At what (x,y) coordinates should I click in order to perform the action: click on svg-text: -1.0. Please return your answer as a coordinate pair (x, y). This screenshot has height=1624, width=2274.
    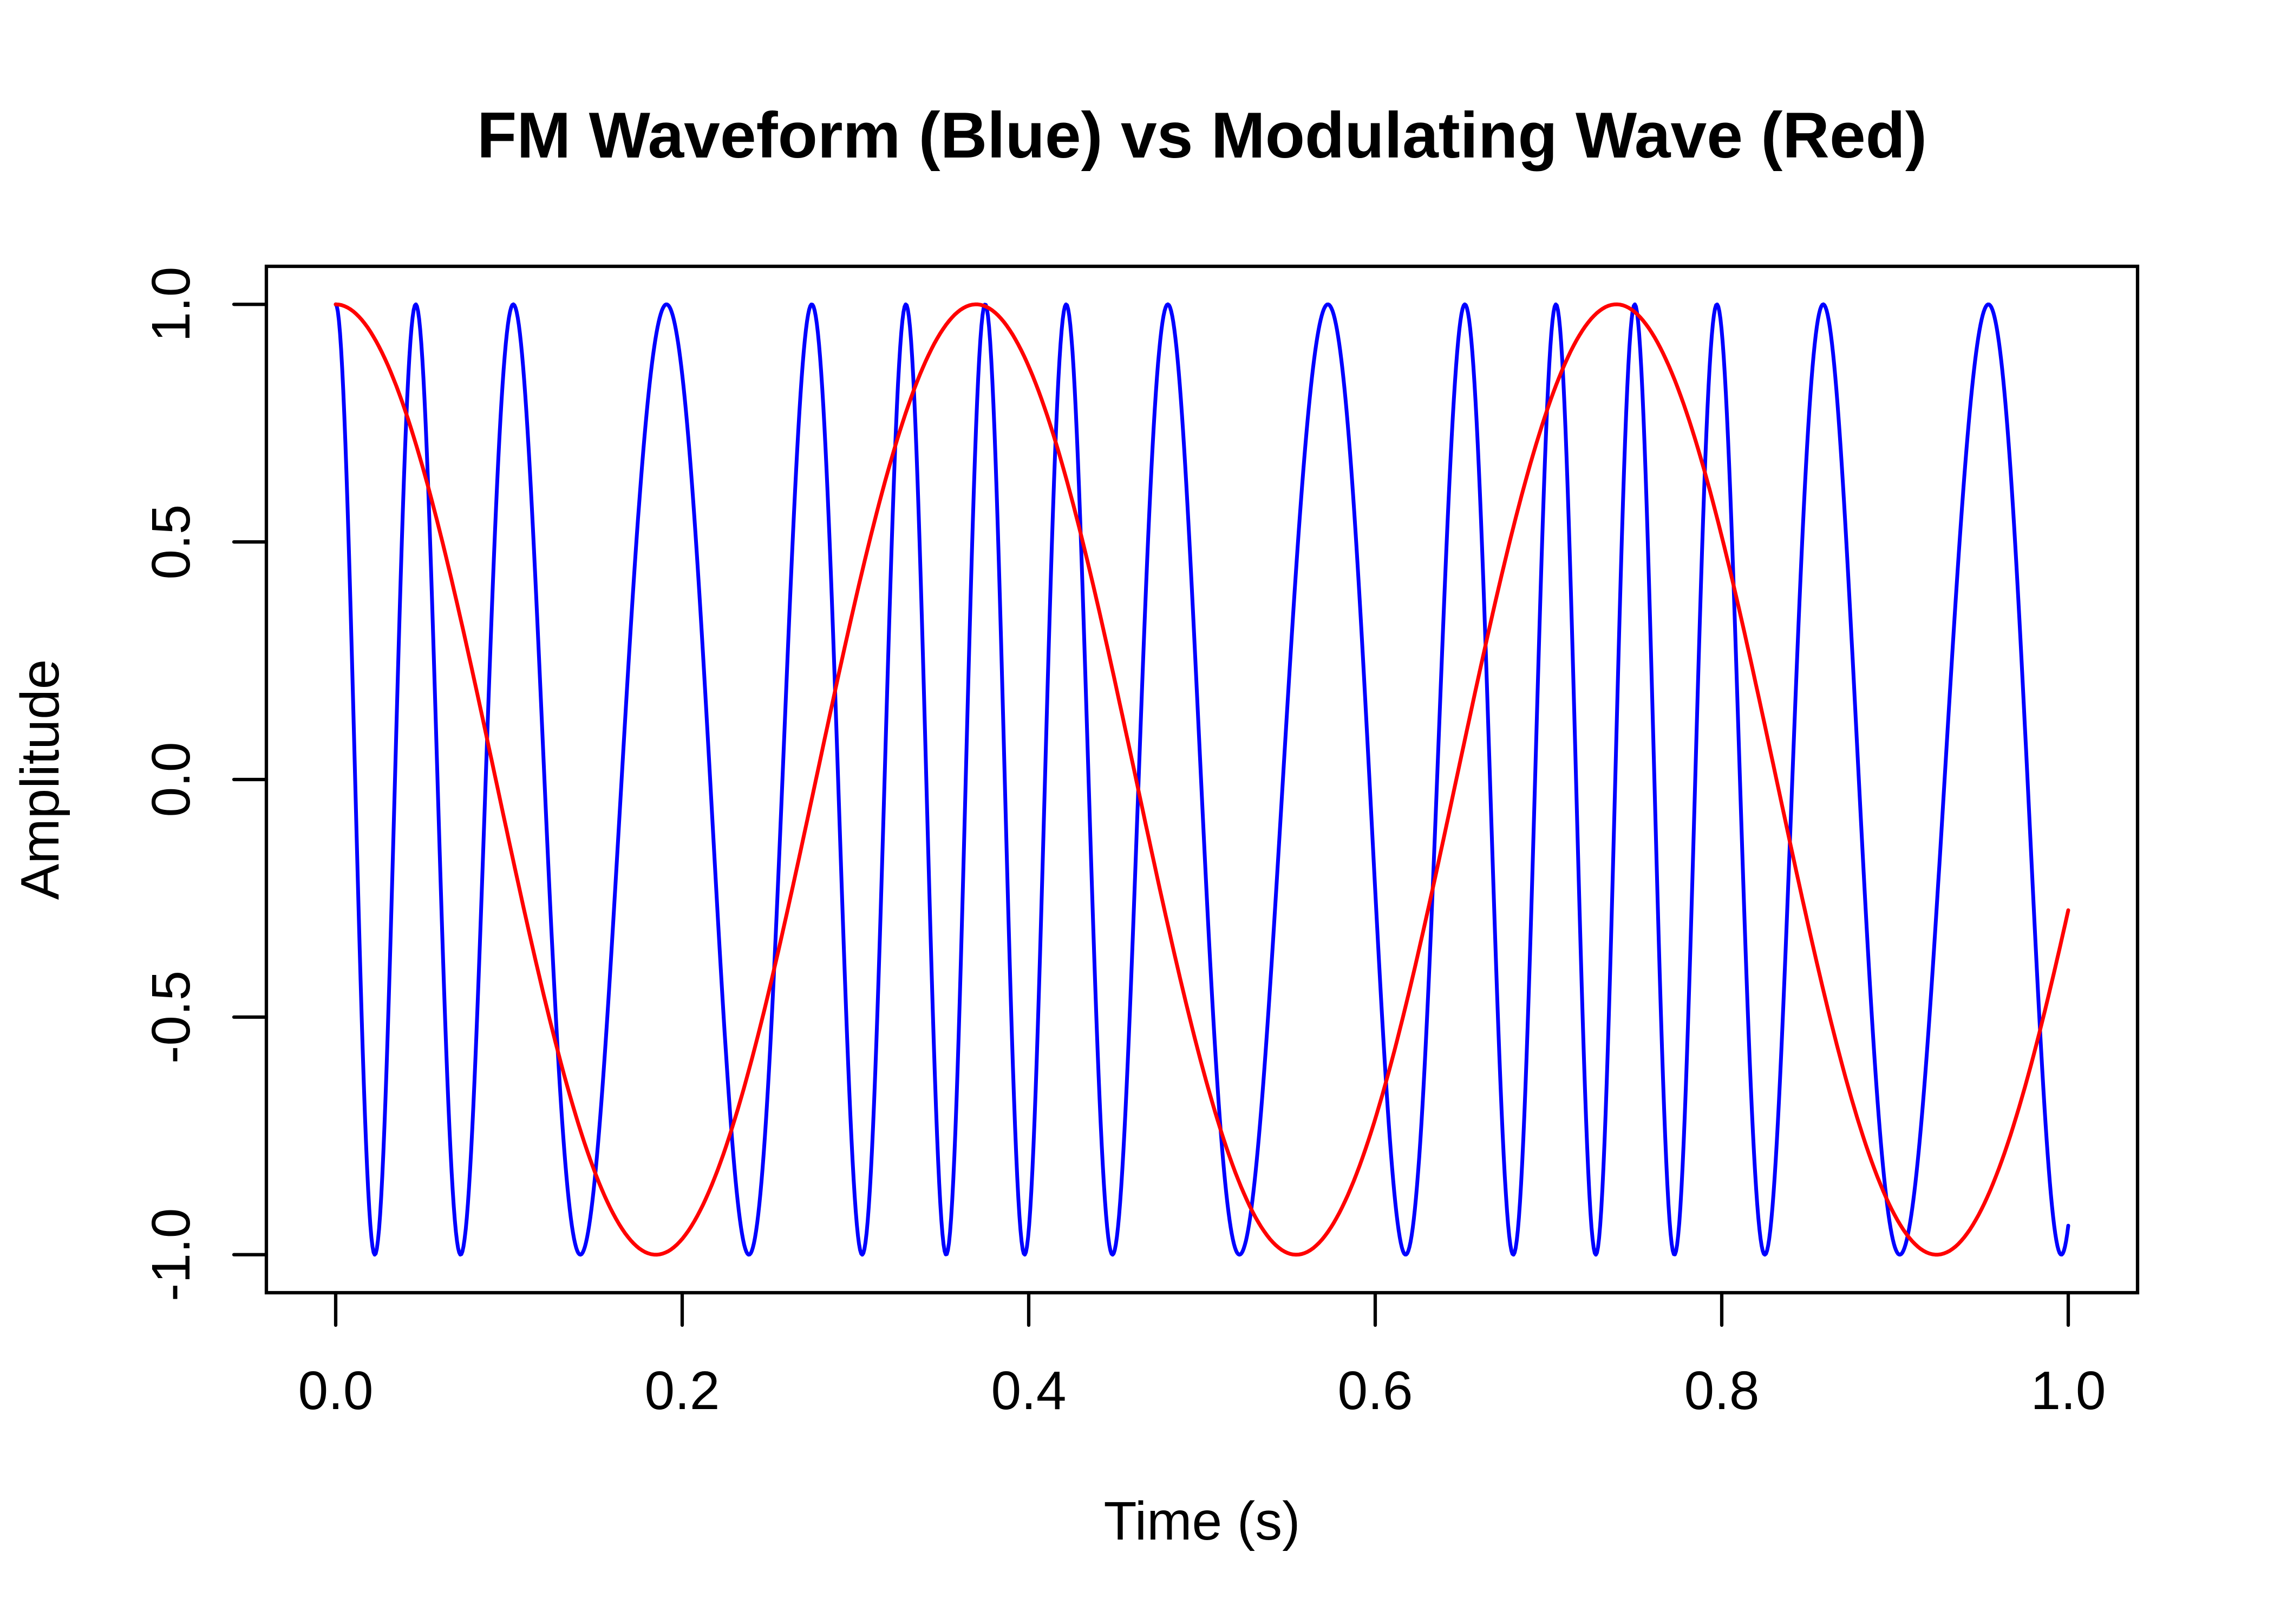
    Looking at the image, I should click on (171, 1255).